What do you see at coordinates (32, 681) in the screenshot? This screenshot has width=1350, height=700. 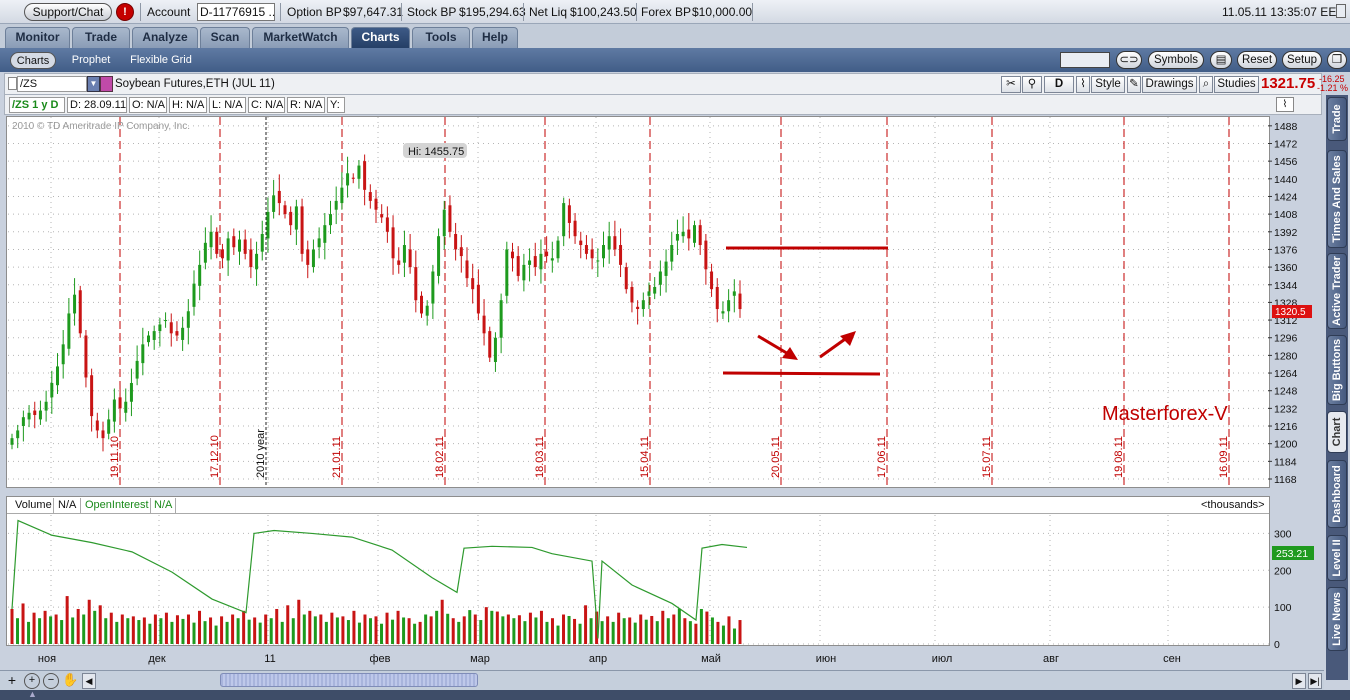 I see `zoom-in-icon: +` at bounding box center [32, 681].